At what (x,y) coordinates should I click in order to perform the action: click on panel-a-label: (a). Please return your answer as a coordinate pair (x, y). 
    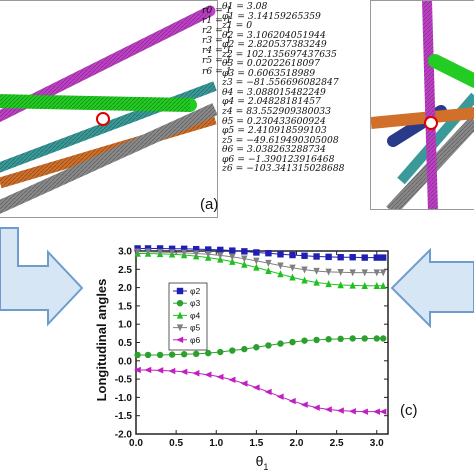
    Looking at the image, I should click on (209, 204).